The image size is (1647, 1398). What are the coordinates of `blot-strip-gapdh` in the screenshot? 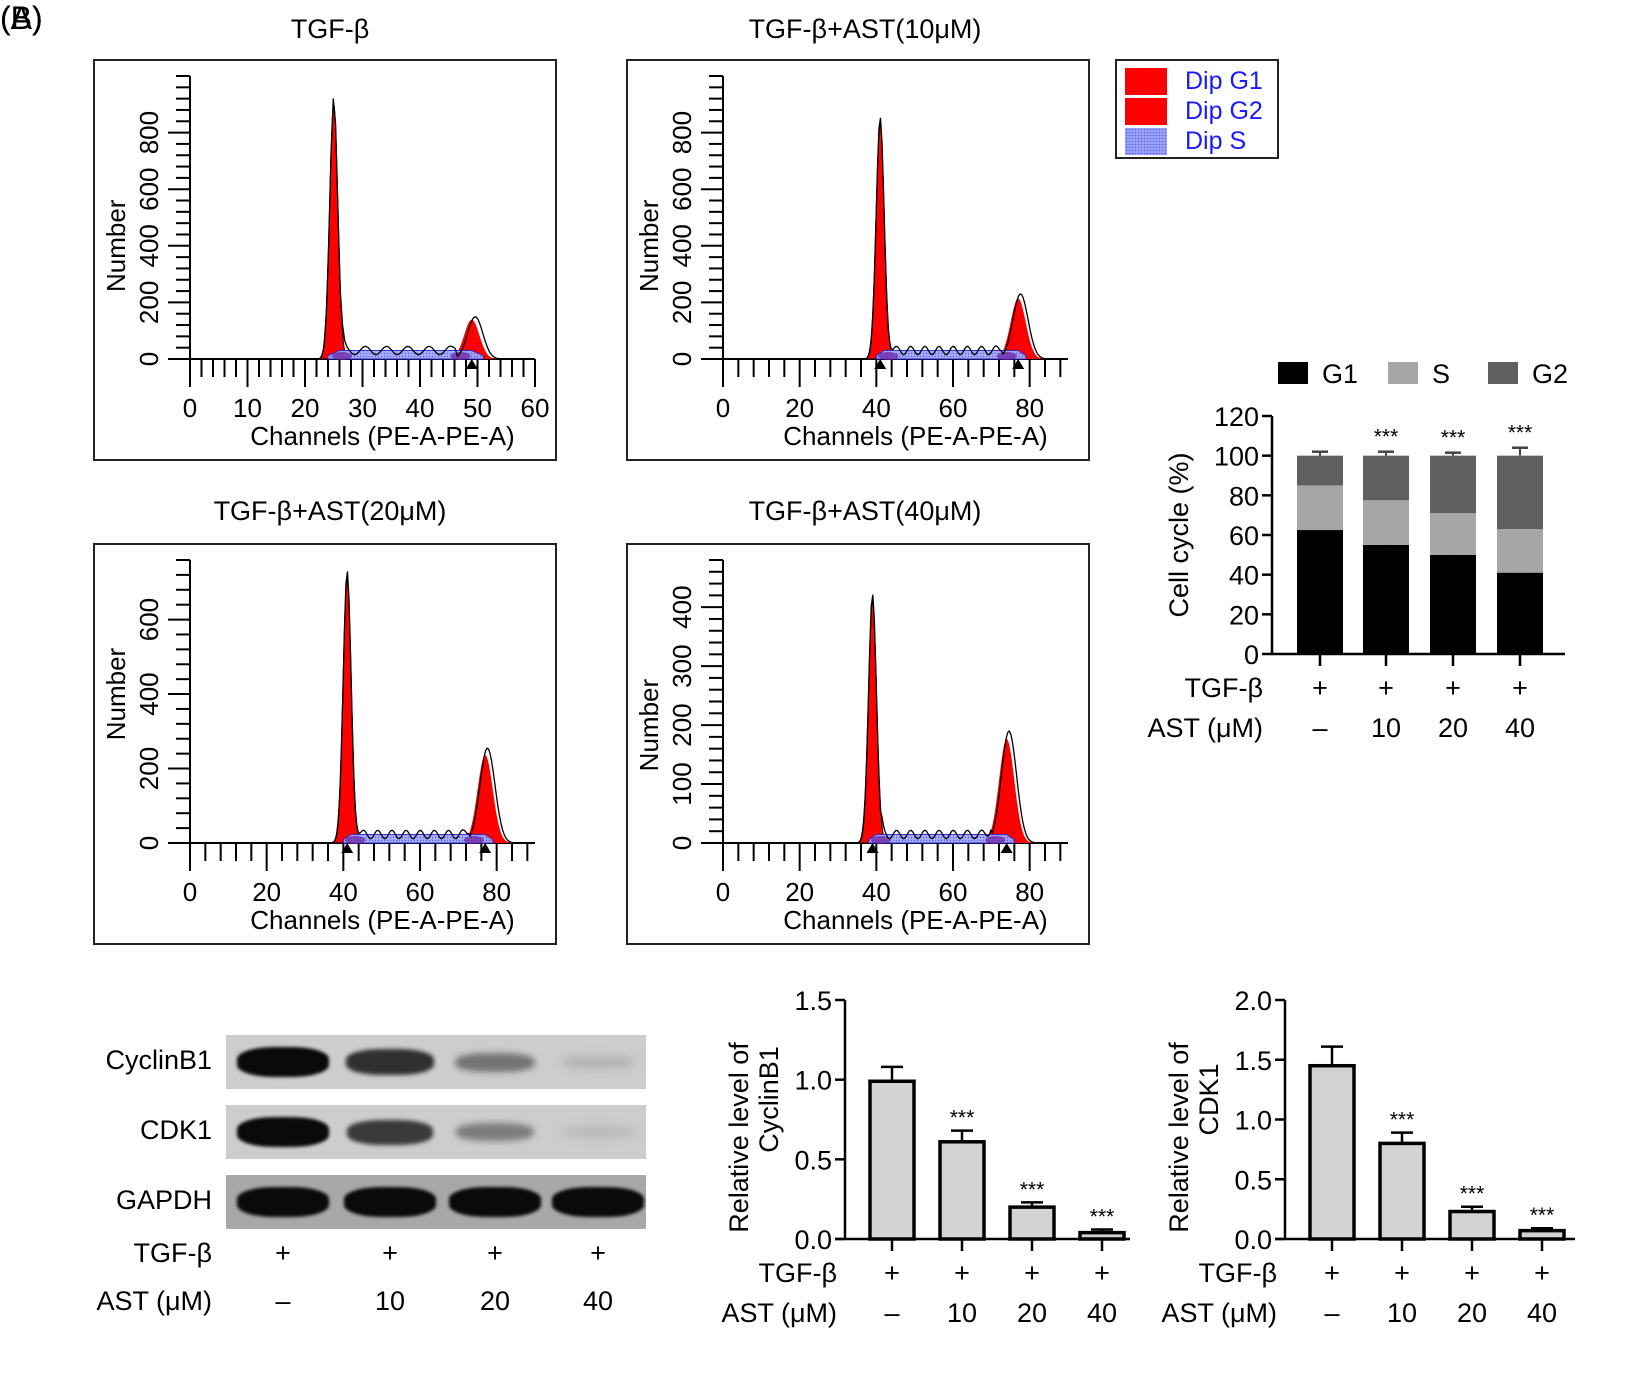 It's located at (436, 1202).